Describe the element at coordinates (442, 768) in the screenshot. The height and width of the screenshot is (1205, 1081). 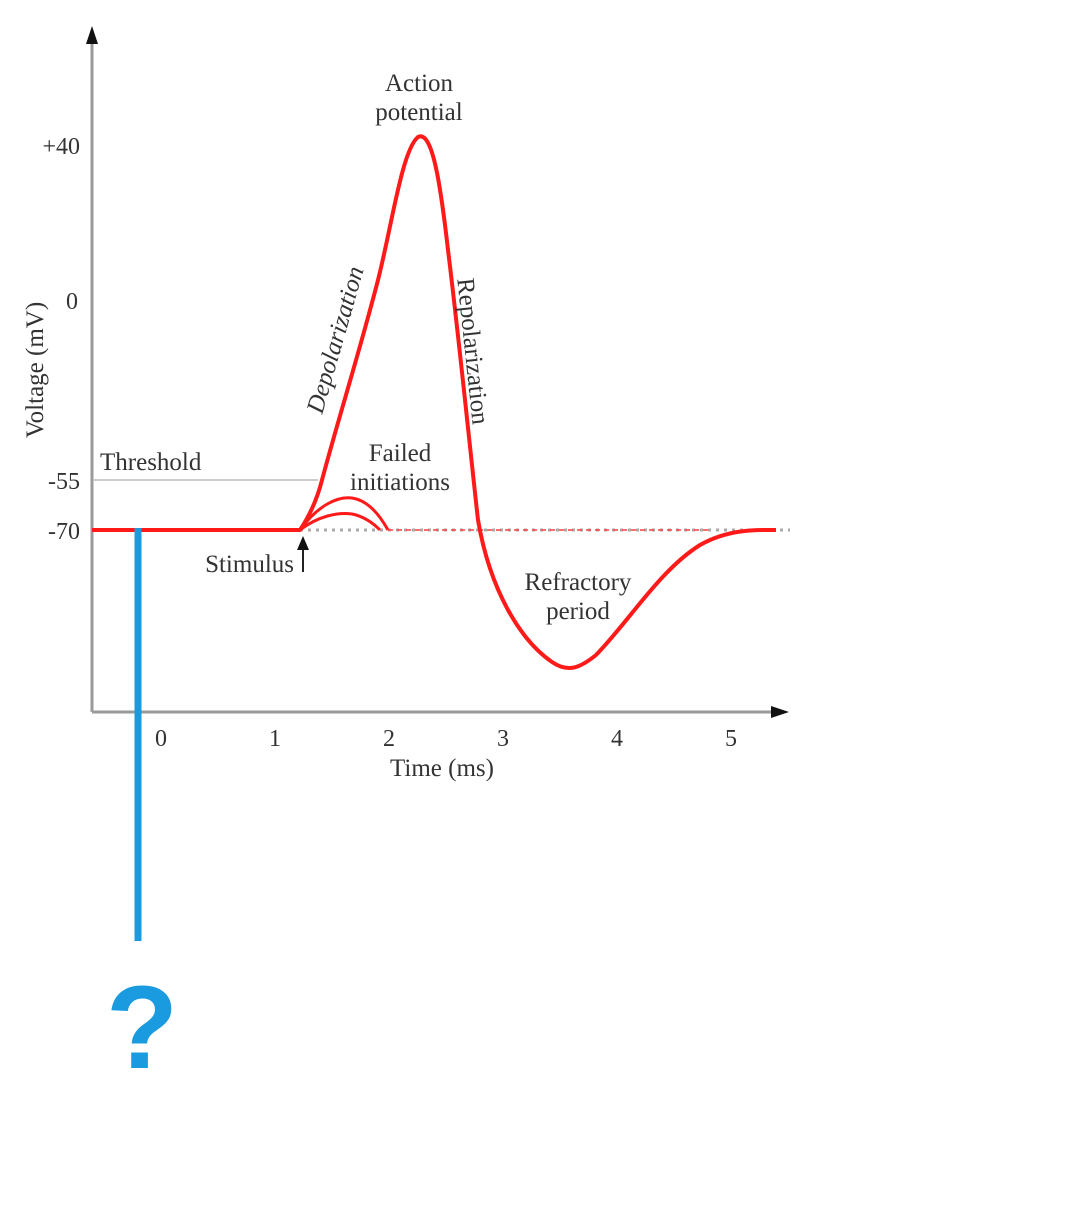
I see `x-axis-label: Time (ms)` at that location.